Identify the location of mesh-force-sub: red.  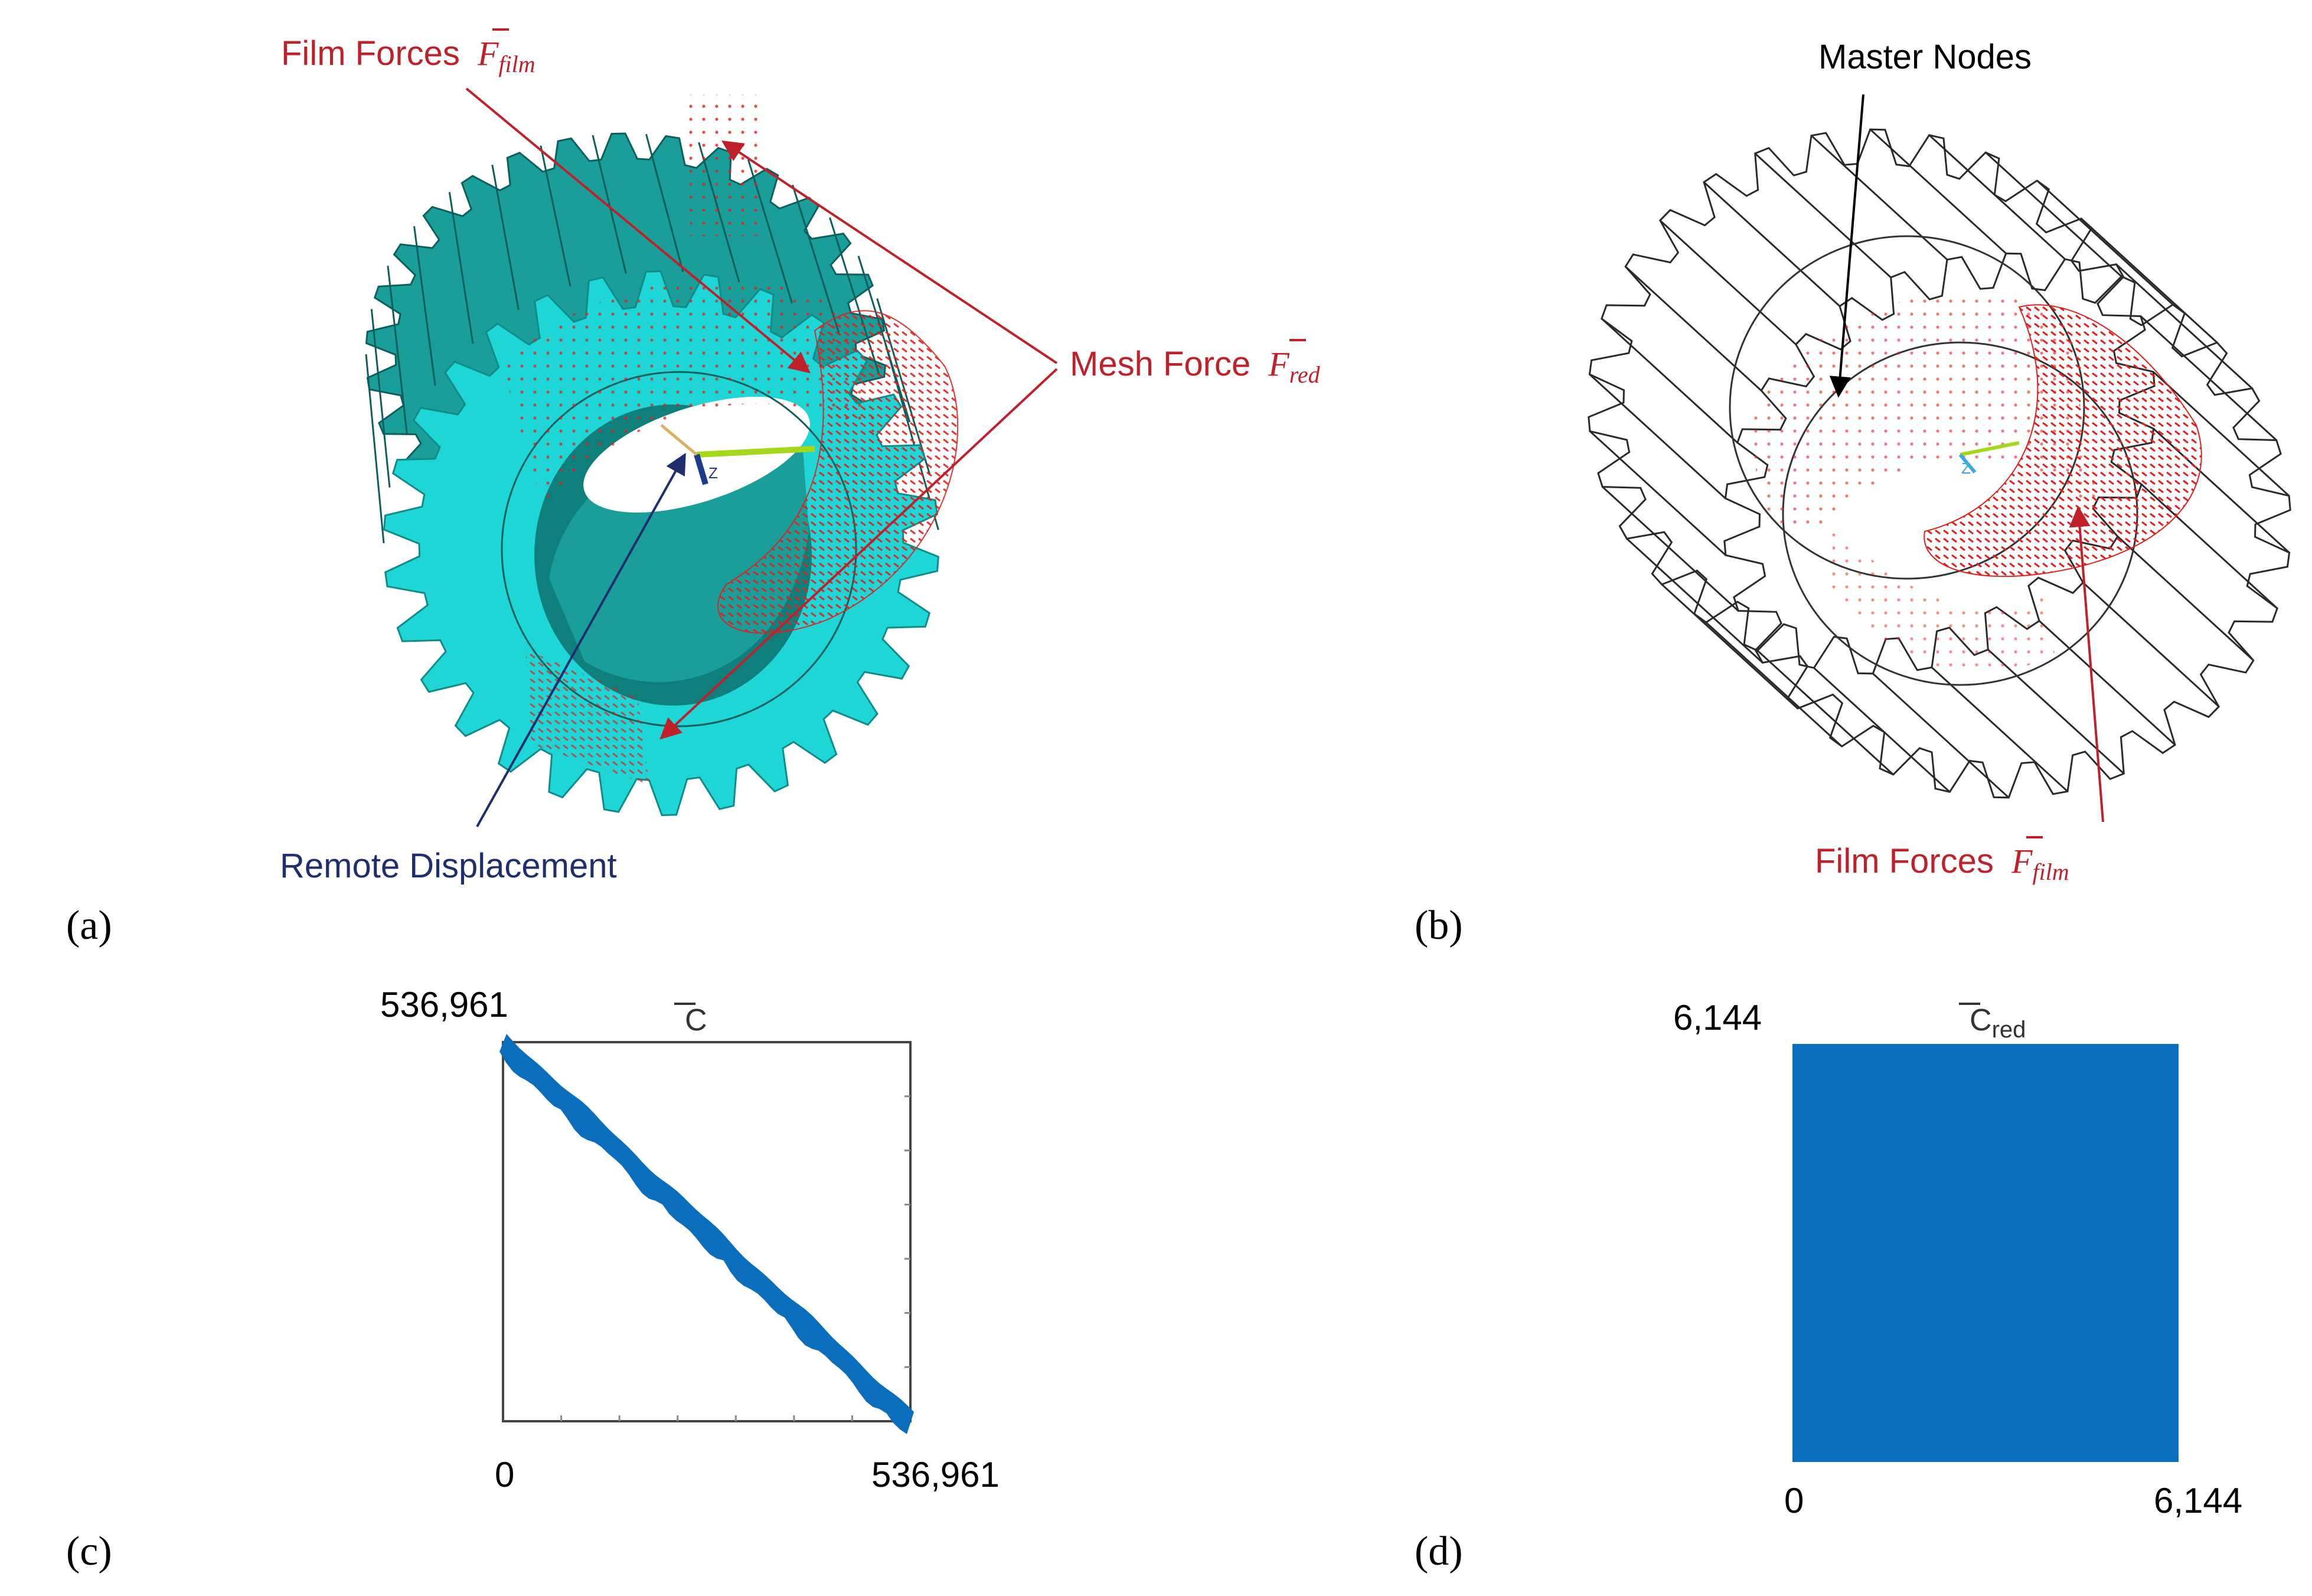
(1305, 375).